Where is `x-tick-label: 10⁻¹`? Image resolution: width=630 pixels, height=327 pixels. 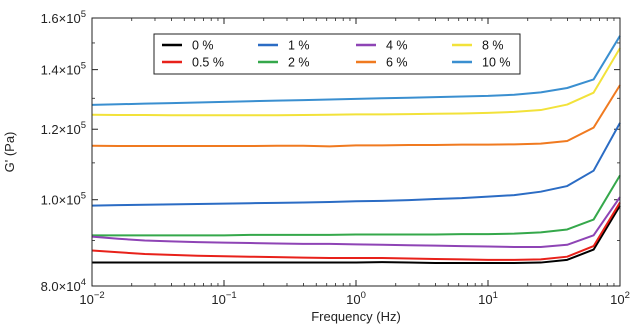 x-tick-label: 10⁻¹ is located at coordinates (223, 298).